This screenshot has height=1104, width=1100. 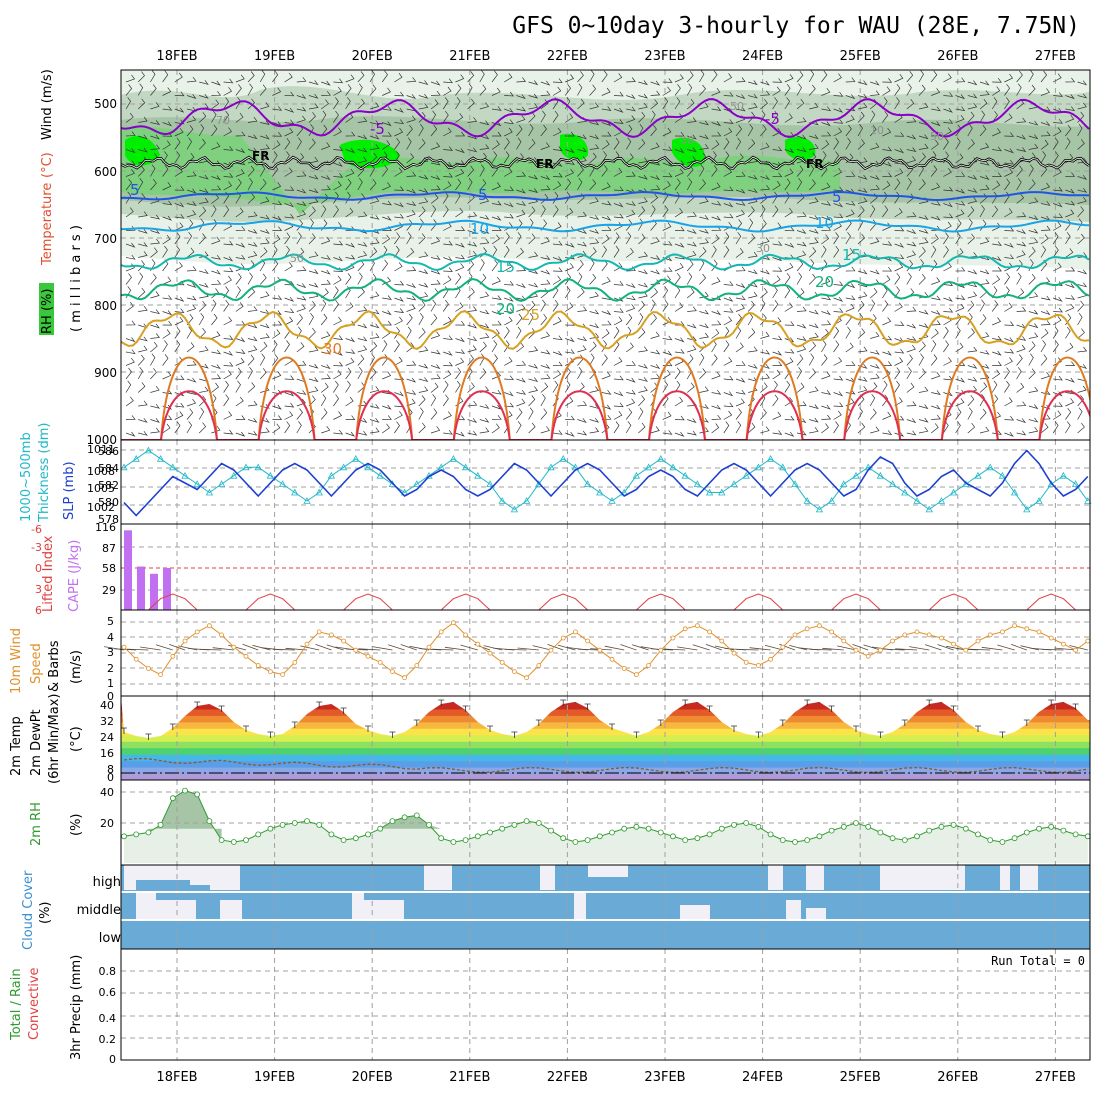 What do you see at coordinates (176, 1077) in the screenshot?
I see `bottom-date-18feb: 18FEB` at bounding box center [176, 1077].